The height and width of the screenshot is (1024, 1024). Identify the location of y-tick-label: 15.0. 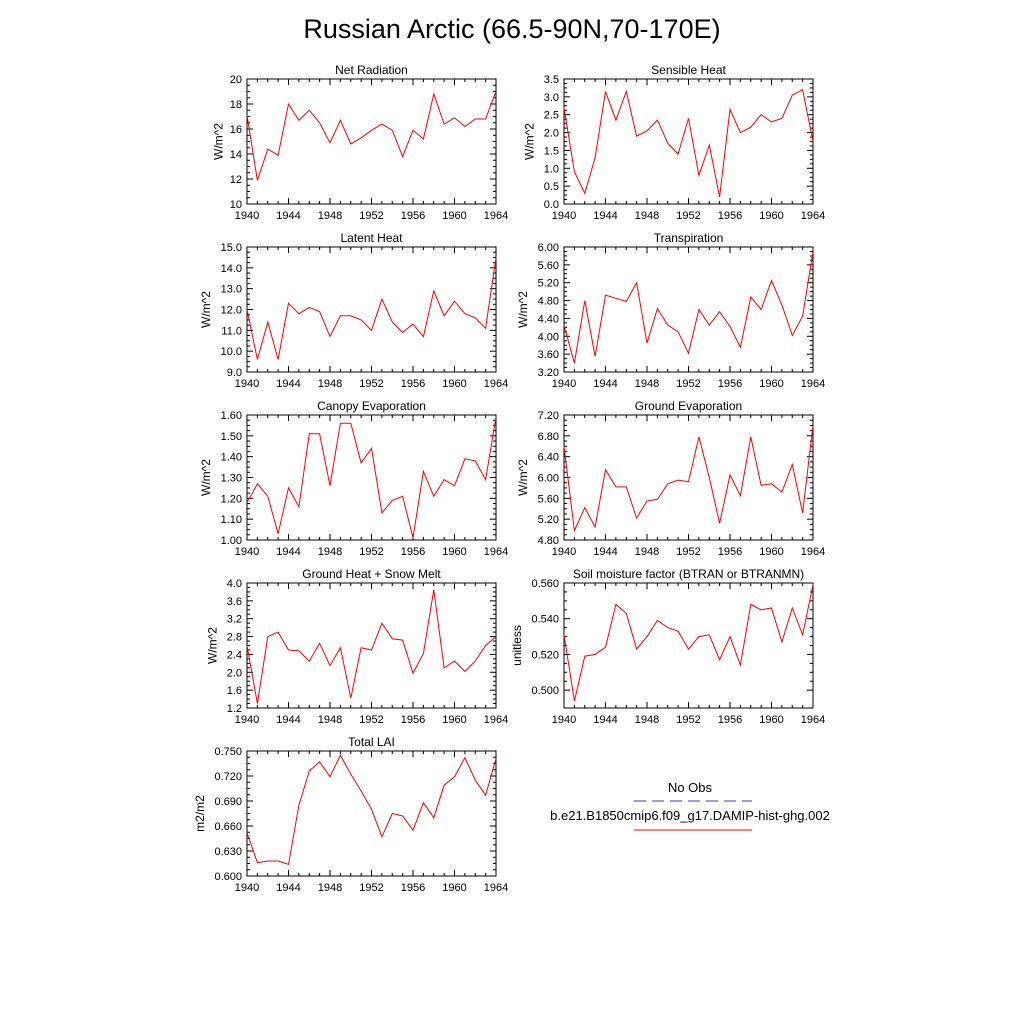
(231, 248).